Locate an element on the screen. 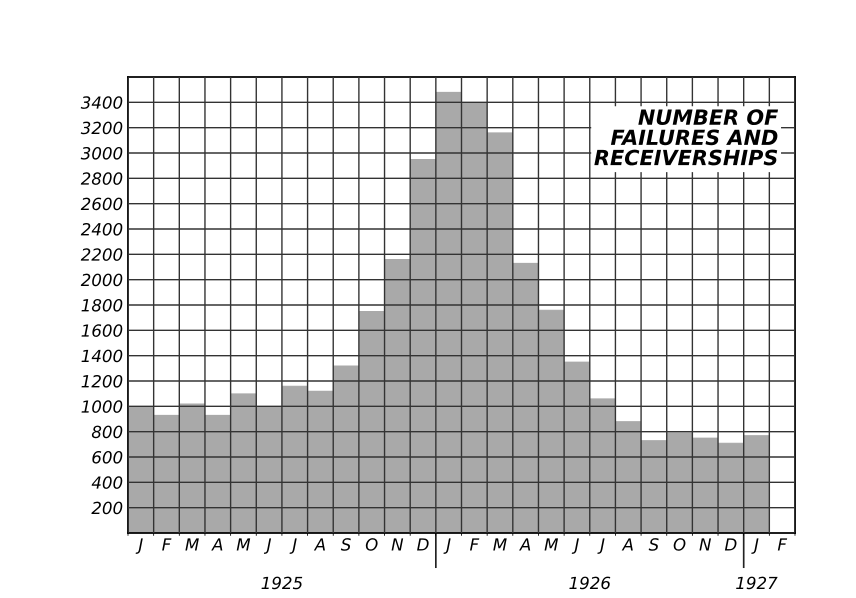 This screenshot has width=856, height=598. text: 1927 is located at coordinates (757, 583).